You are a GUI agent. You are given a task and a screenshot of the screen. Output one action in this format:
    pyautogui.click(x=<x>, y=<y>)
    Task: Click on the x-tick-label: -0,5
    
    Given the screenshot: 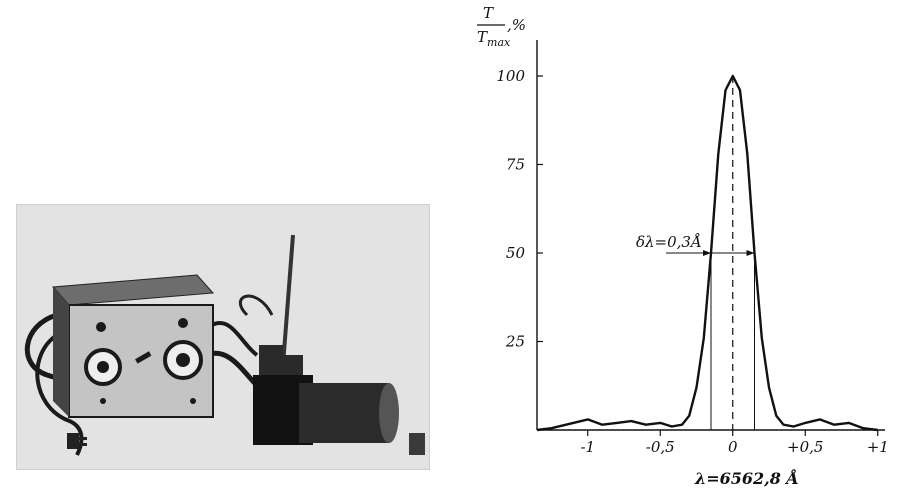 What is the action you would take?
    pyautogui.click(x=660, y=447)
    